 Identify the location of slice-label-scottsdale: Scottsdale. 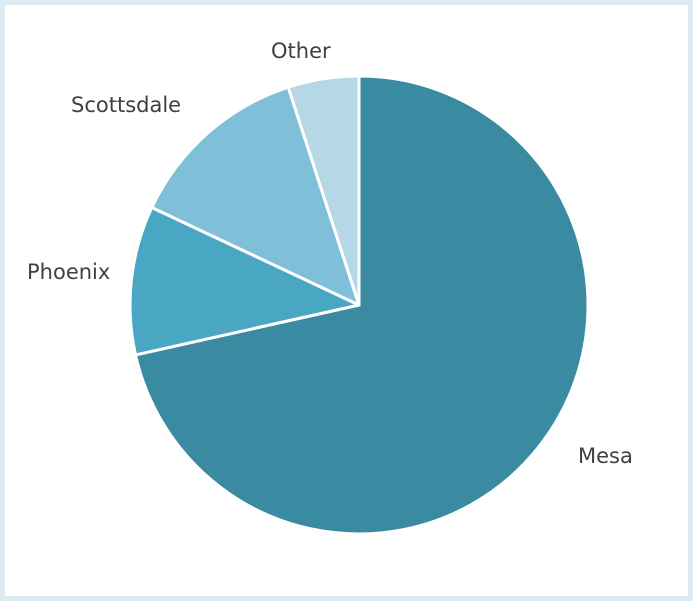
(126, 105).